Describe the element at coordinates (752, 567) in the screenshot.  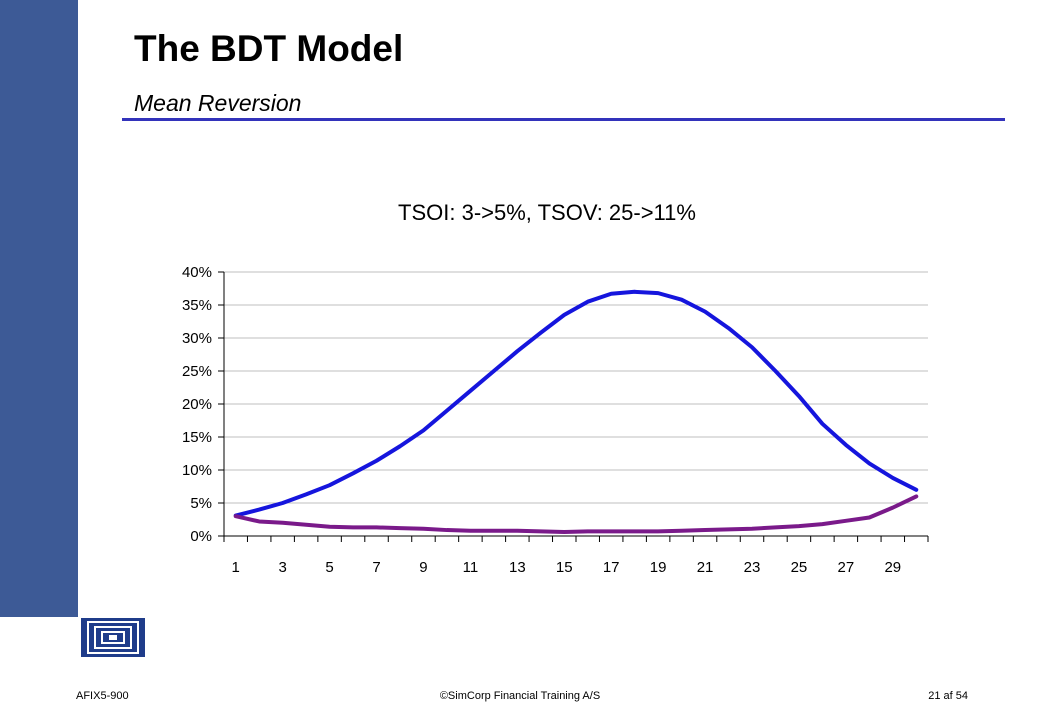
I see `x-tick-label: 23` at that location.